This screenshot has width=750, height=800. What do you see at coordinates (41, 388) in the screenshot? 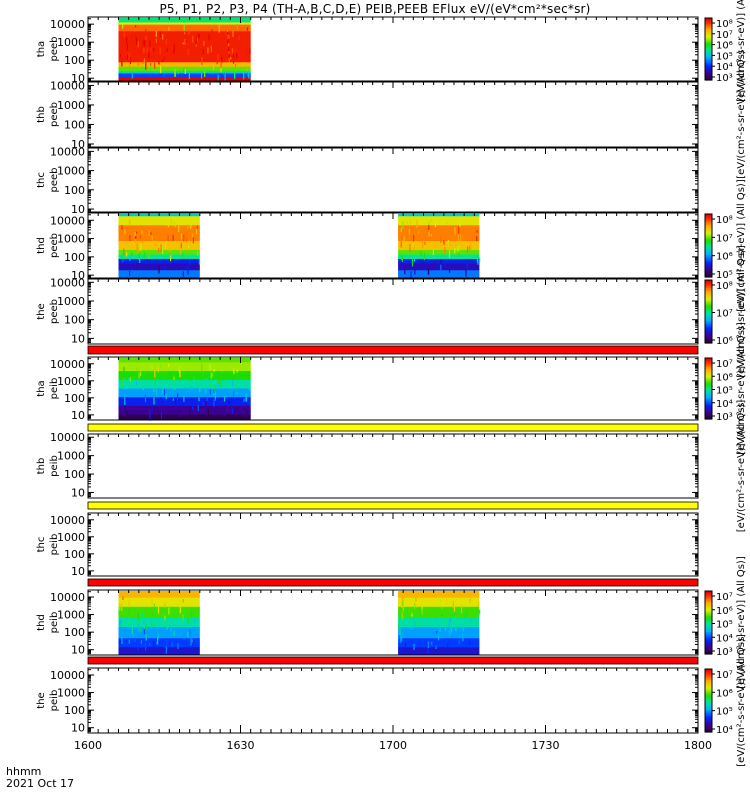
I see `panel-ylabel-probe: tha` at bounding box center [41, 388].